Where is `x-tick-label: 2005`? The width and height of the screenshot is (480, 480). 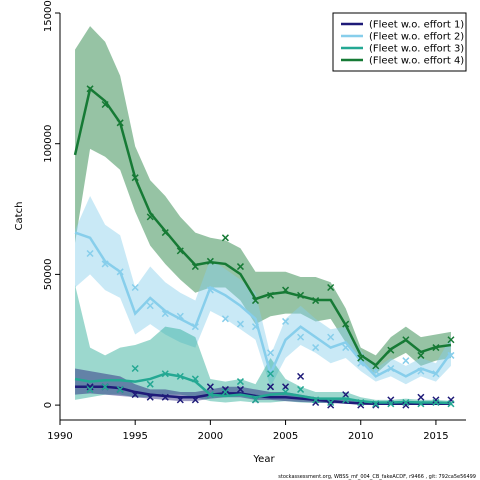
x-tick-label: 2005 is located at coordinates (285, 436).